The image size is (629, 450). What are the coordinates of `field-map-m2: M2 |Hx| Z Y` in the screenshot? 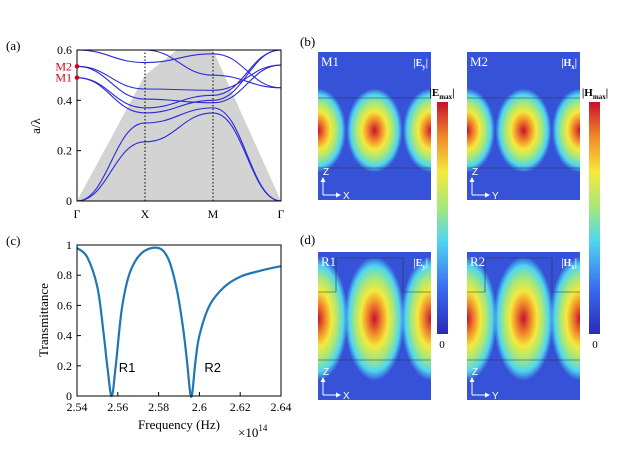 It's located at (548, 127).